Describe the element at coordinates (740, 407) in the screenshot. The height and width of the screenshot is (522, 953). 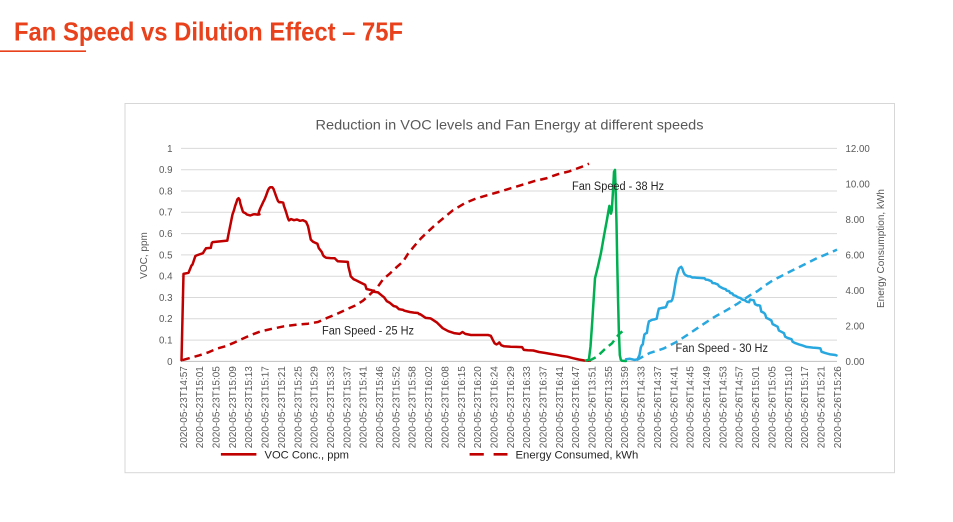
I see `svg-text: 2020-05-26T14:57` at that location.